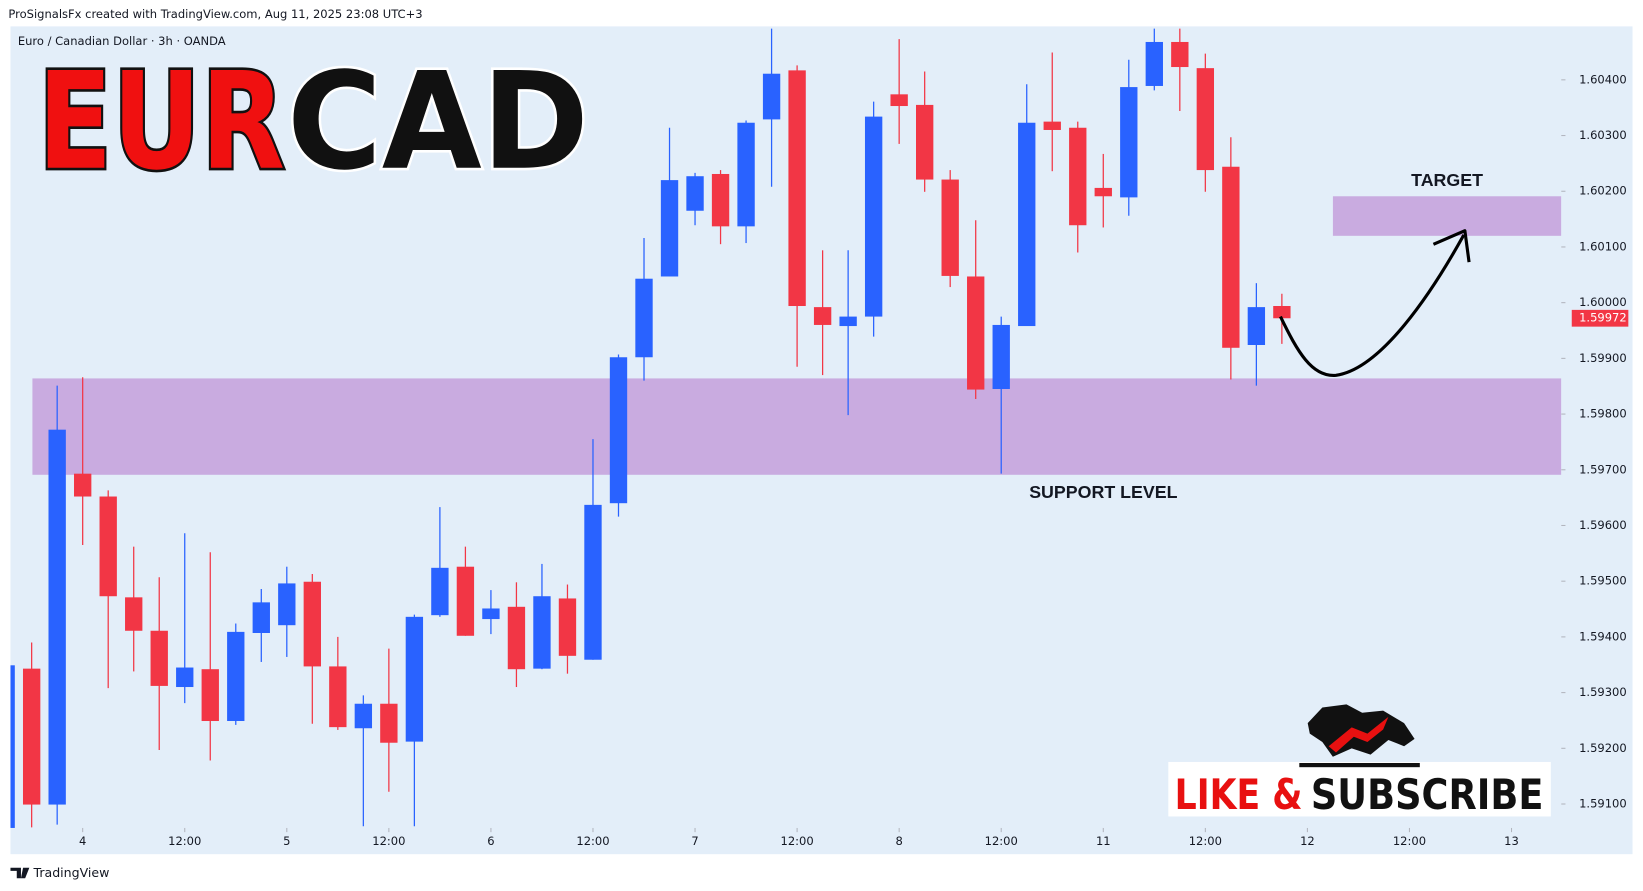 The height and width of the screenshot is (891, 1643). I want to click on title-part-black: CAD, so click(438, 122).